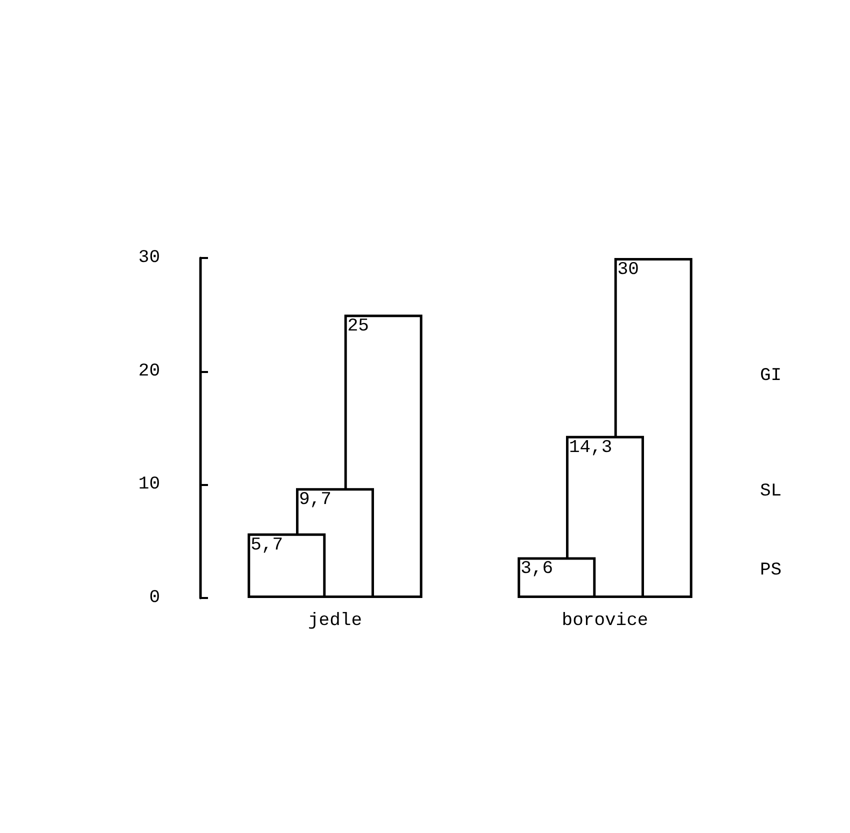 This screenshot has height=833, width=850. I want to click on y-tick-label: 30, so click(149, 258).